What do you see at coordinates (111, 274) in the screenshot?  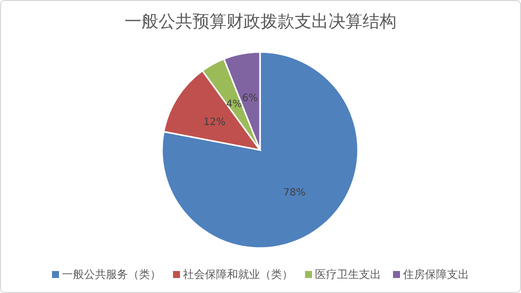 I see `legend-label: 一般公共服务（类）` at bounding box center [111, 274].